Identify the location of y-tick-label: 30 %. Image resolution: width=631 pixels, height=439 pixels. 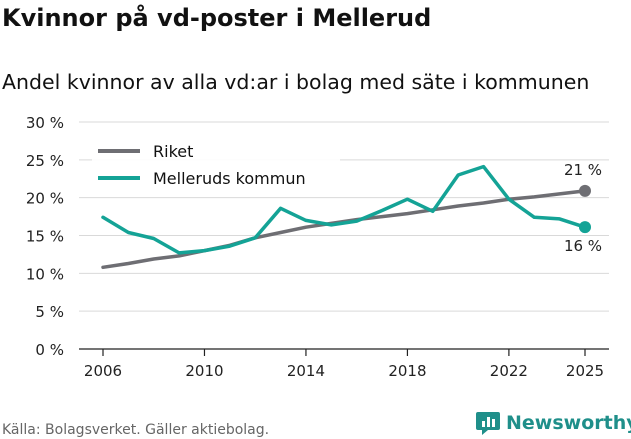
(45, 123).